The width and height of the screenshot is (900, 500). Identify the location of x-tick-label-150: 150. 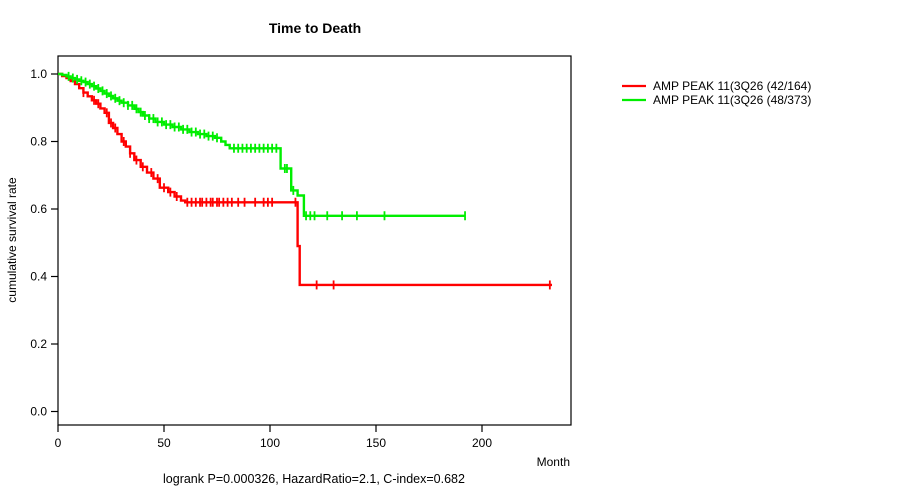
(376, 443).